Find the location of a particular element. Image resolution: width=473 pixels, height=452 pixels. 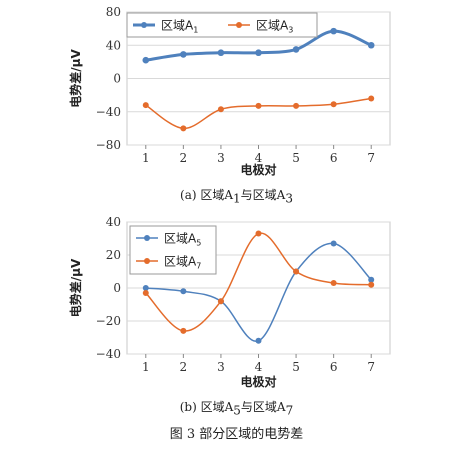

y-tick-label: 80 is located at coordinates (113, 12).